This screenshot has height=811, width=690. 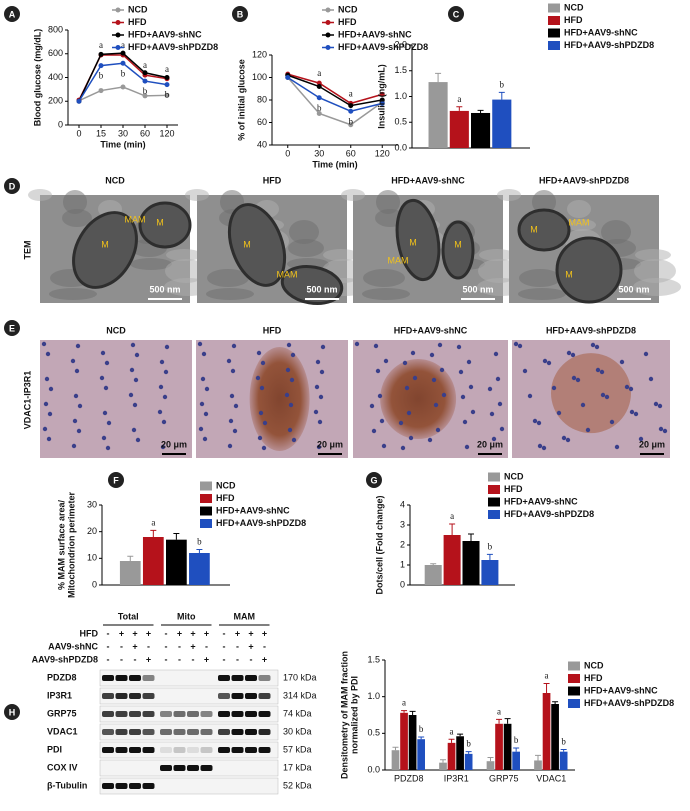 What do you see at coordinates (272, 180) in the screenshot?
I see `image-title: HFD` at bounding box center [272, 180].